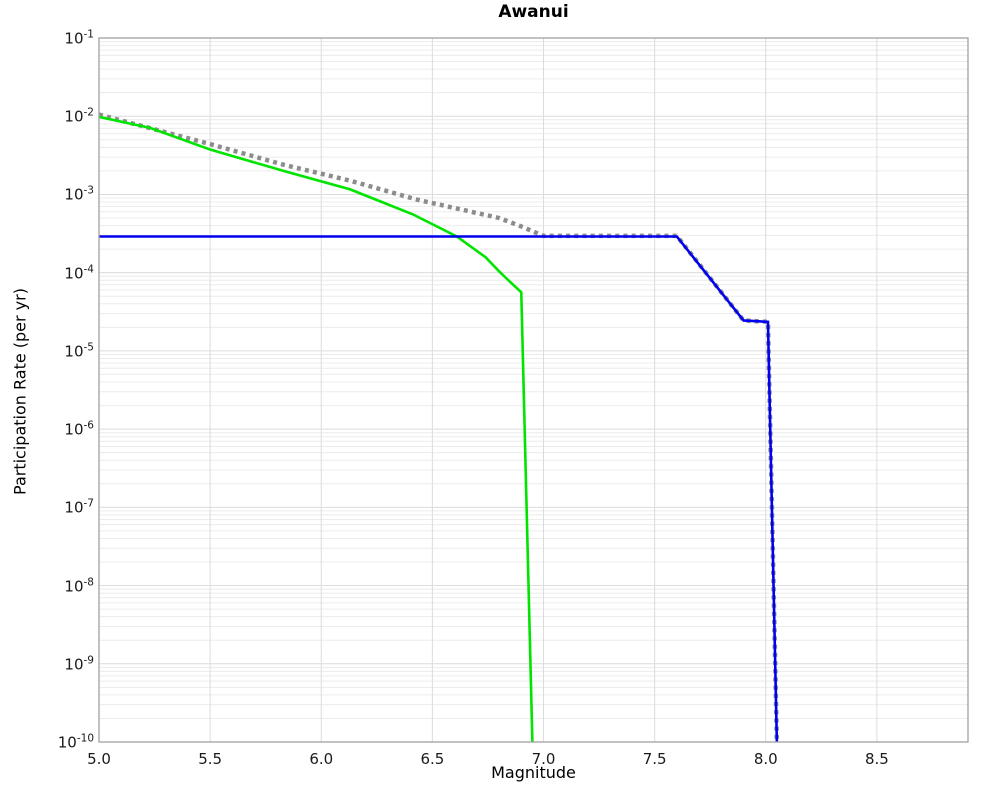 This screenshot has height=800, width=1000. What do you see at coordinates (79, 116) in the screenshot?
I see `y-tick-label: 10⁻²` at bounding box center [79, 116].